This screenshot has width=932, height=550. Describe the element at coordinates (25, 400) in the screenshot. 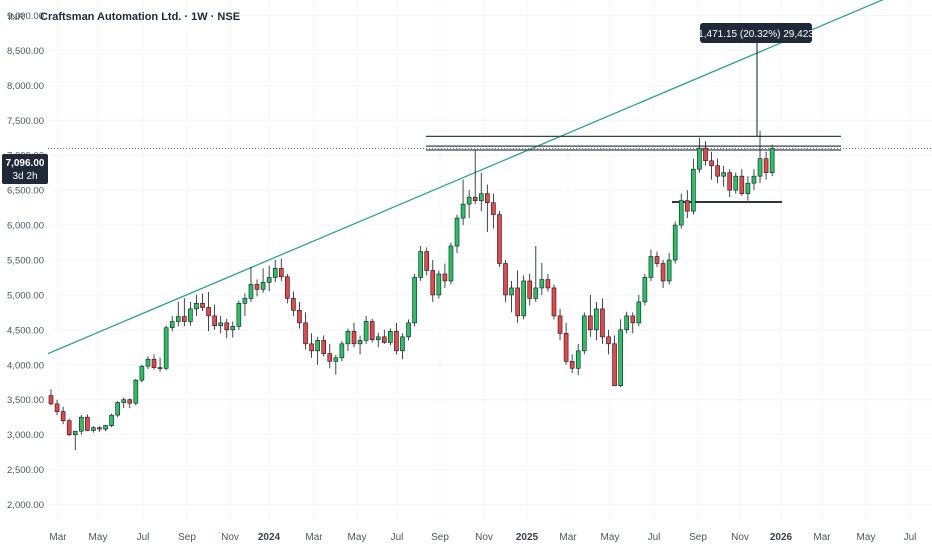

I see `price-tick-label: 3,500.00` at that location.